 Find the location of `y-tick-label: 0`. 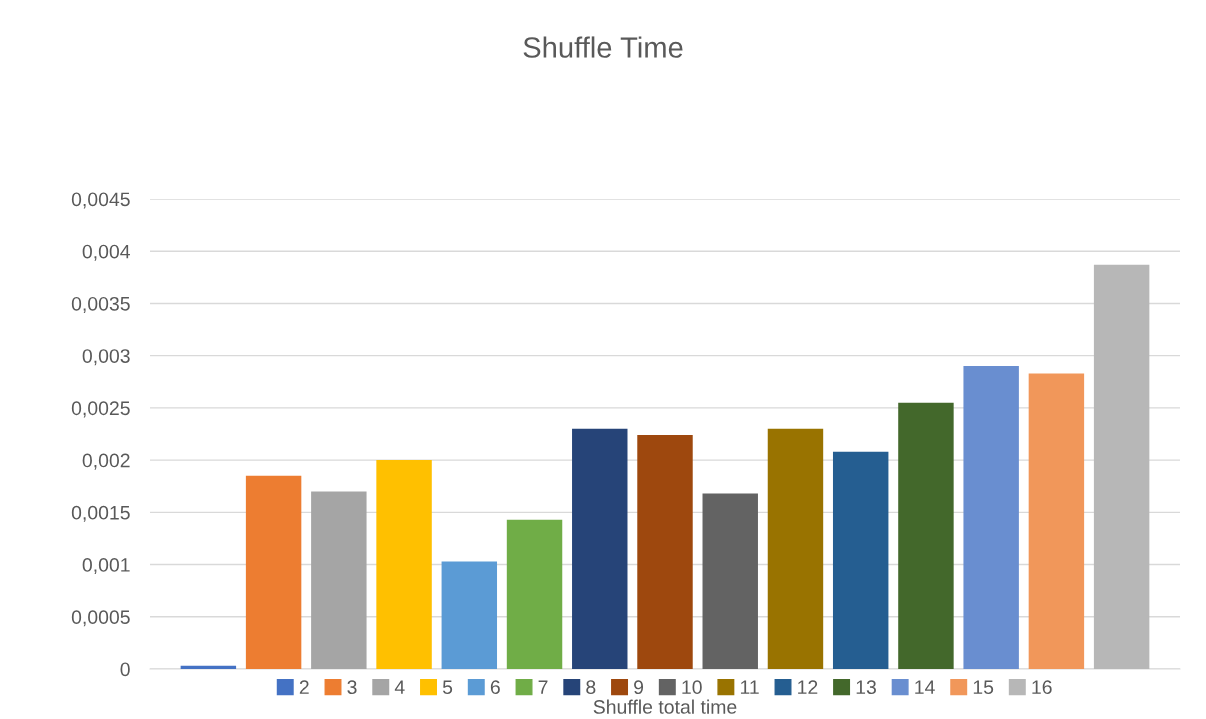

y-tick-label: 0 is located at coordinates (125, 669).